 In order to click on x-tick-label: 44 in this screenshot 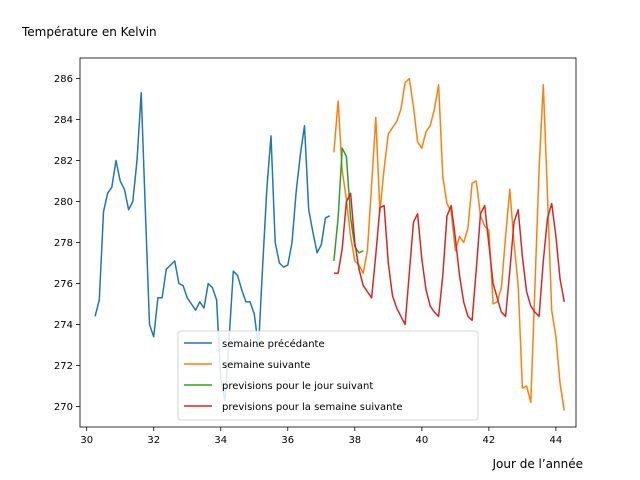, I will do `click(556, 440)`.